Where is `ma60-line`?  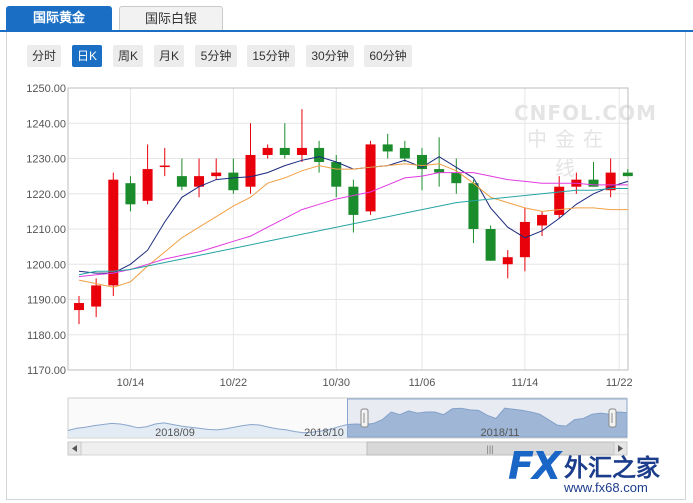 ma60-line is located at coordinates (353, 232).